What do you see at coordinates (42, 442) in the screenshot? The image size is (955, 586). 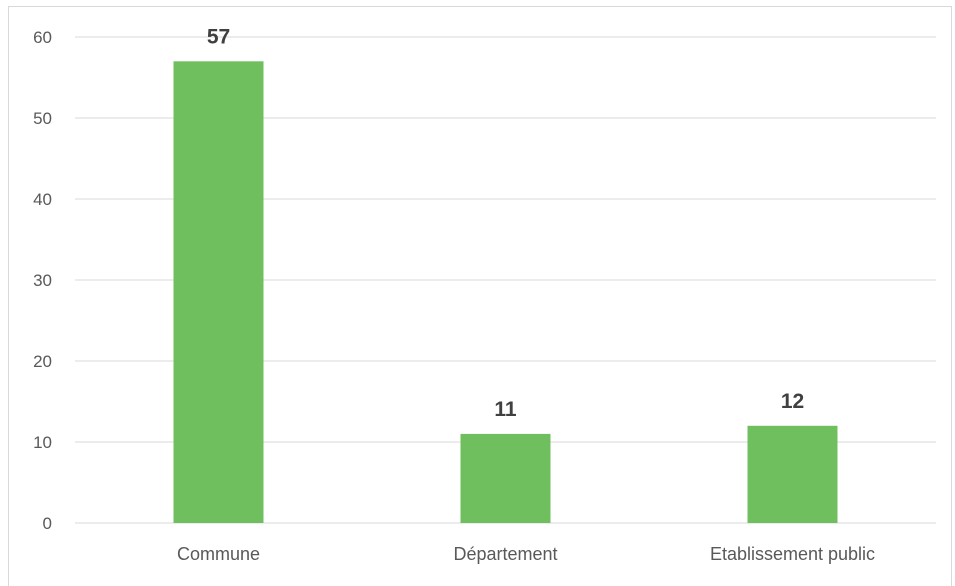 I see `y-tick-label-10: 10` at bounding box center [42, 442].